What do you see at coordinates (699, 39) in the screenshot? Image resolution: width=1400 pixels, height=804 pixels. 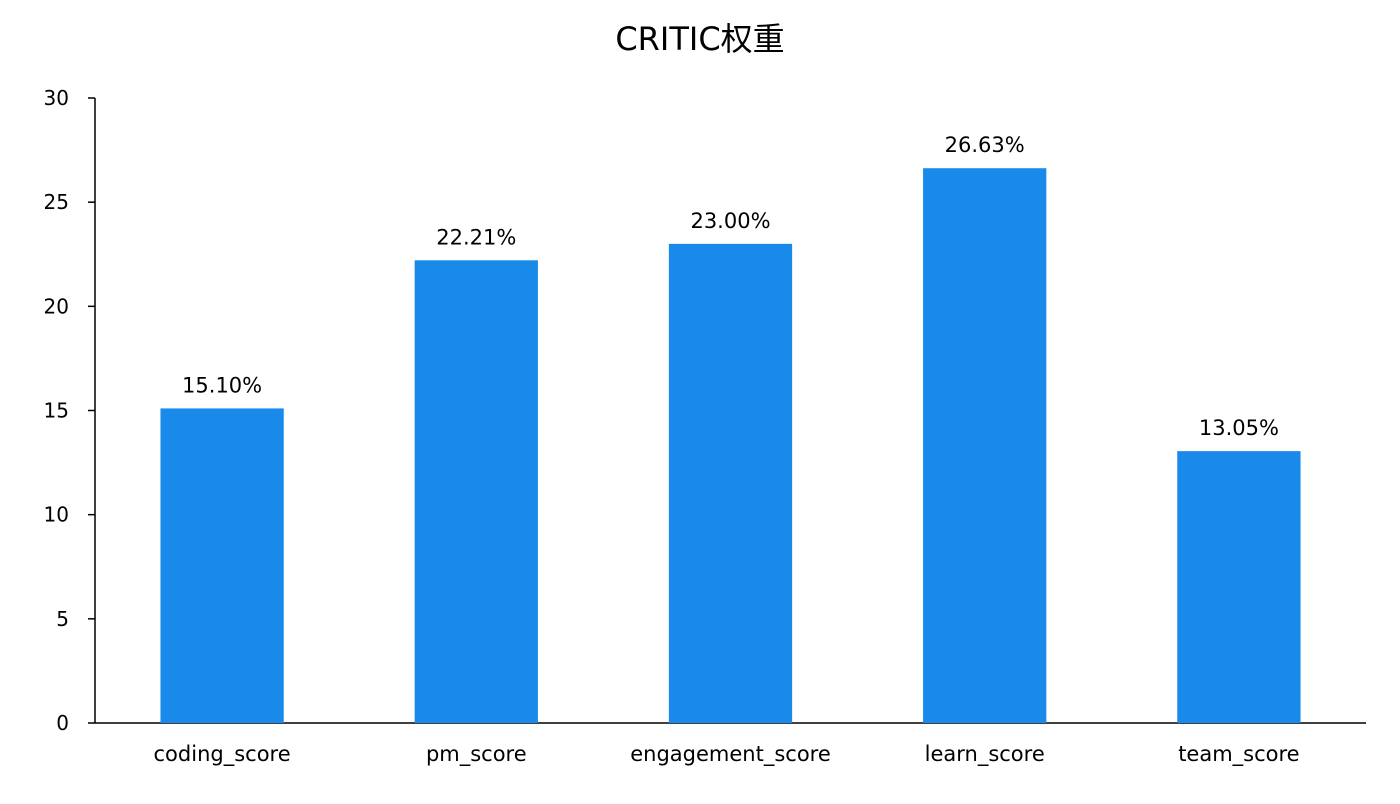 I see `chart-title: CRITIC权重` at bounding box center [699, 39].